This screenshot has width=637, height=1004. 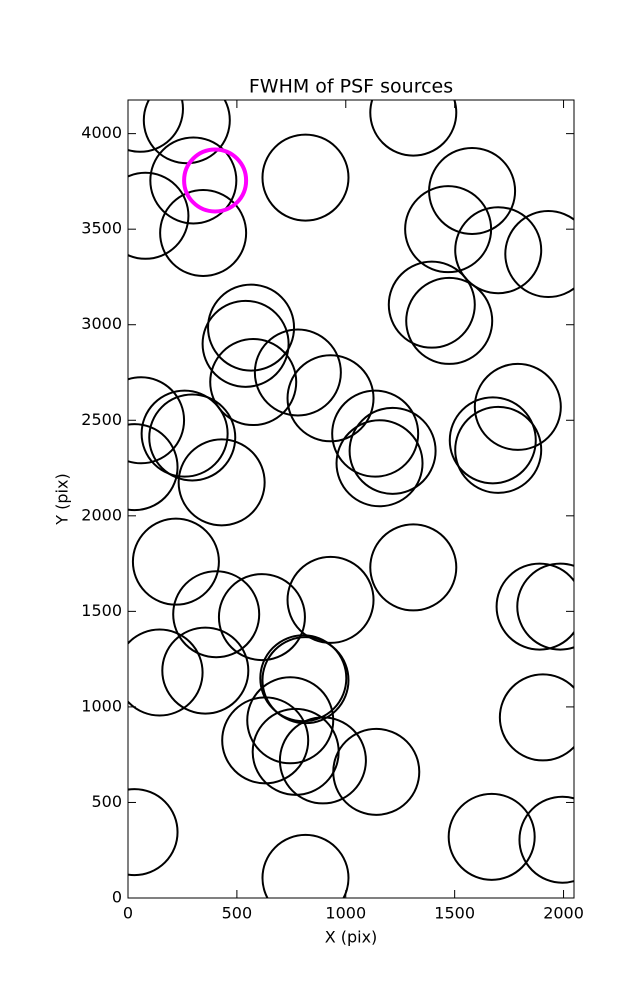 I want to click on x-tick-label: 500, so click(x=237, y=913).